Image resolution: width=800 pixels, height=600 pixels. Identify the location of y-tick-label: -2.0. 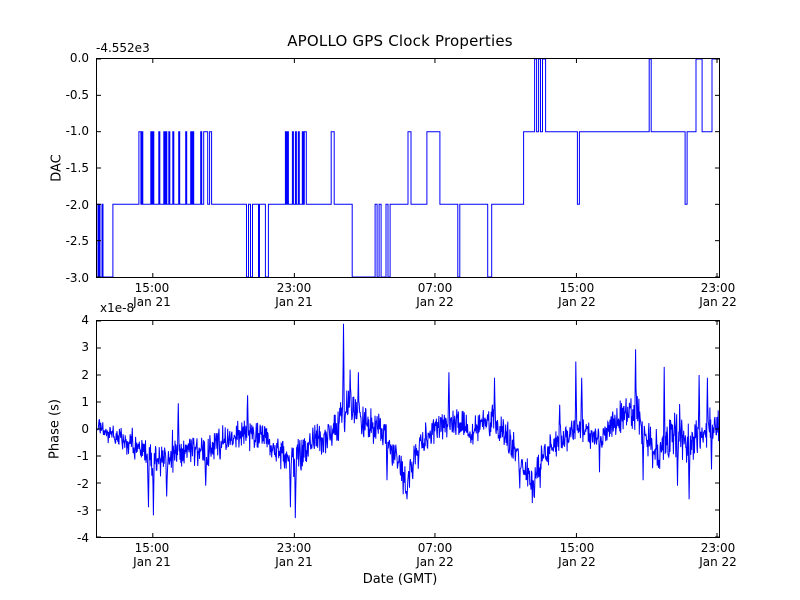
(77, 204).